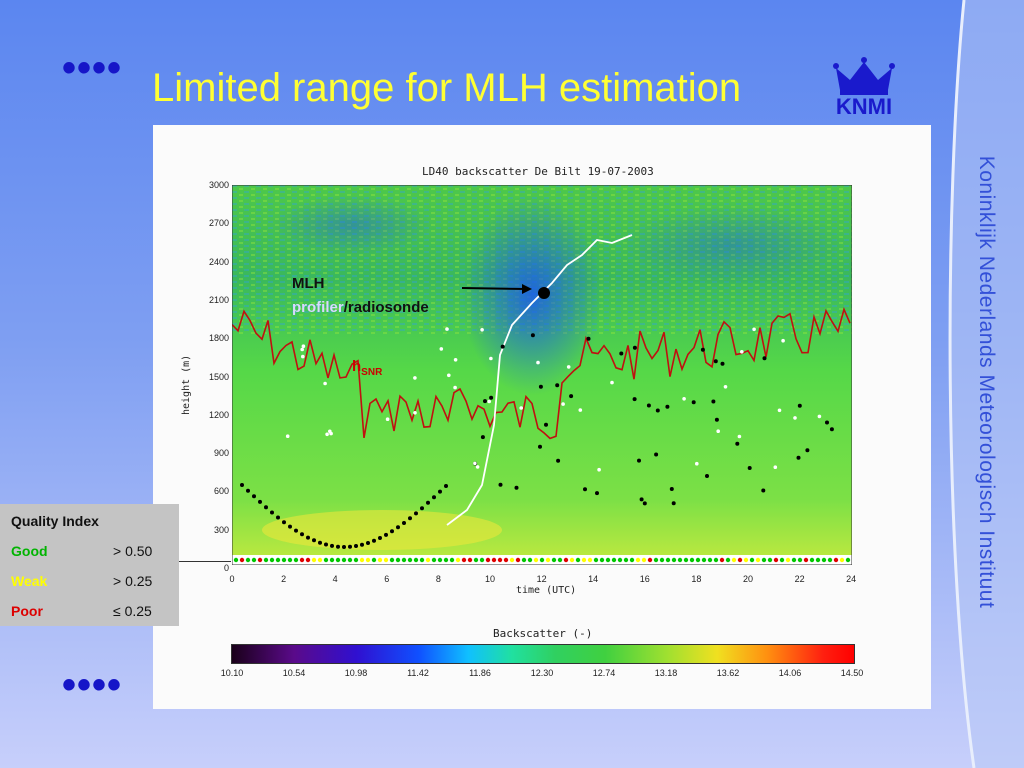 The width and height of the screenshot is (1024, 768). What do you see at coordinates (489, 579) in the screenshot?
I see `x-tick-label: 10` at bounding box center [489, 579].